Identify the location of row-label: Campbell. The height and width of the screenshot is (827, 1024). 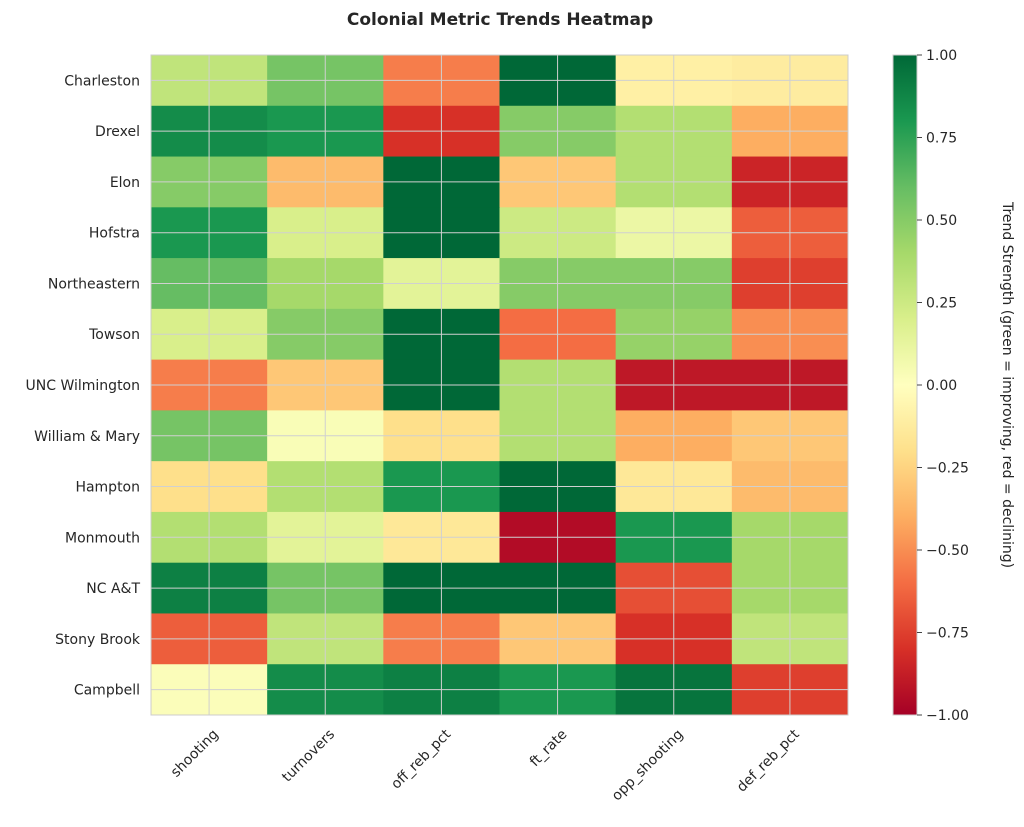
(107, 691).